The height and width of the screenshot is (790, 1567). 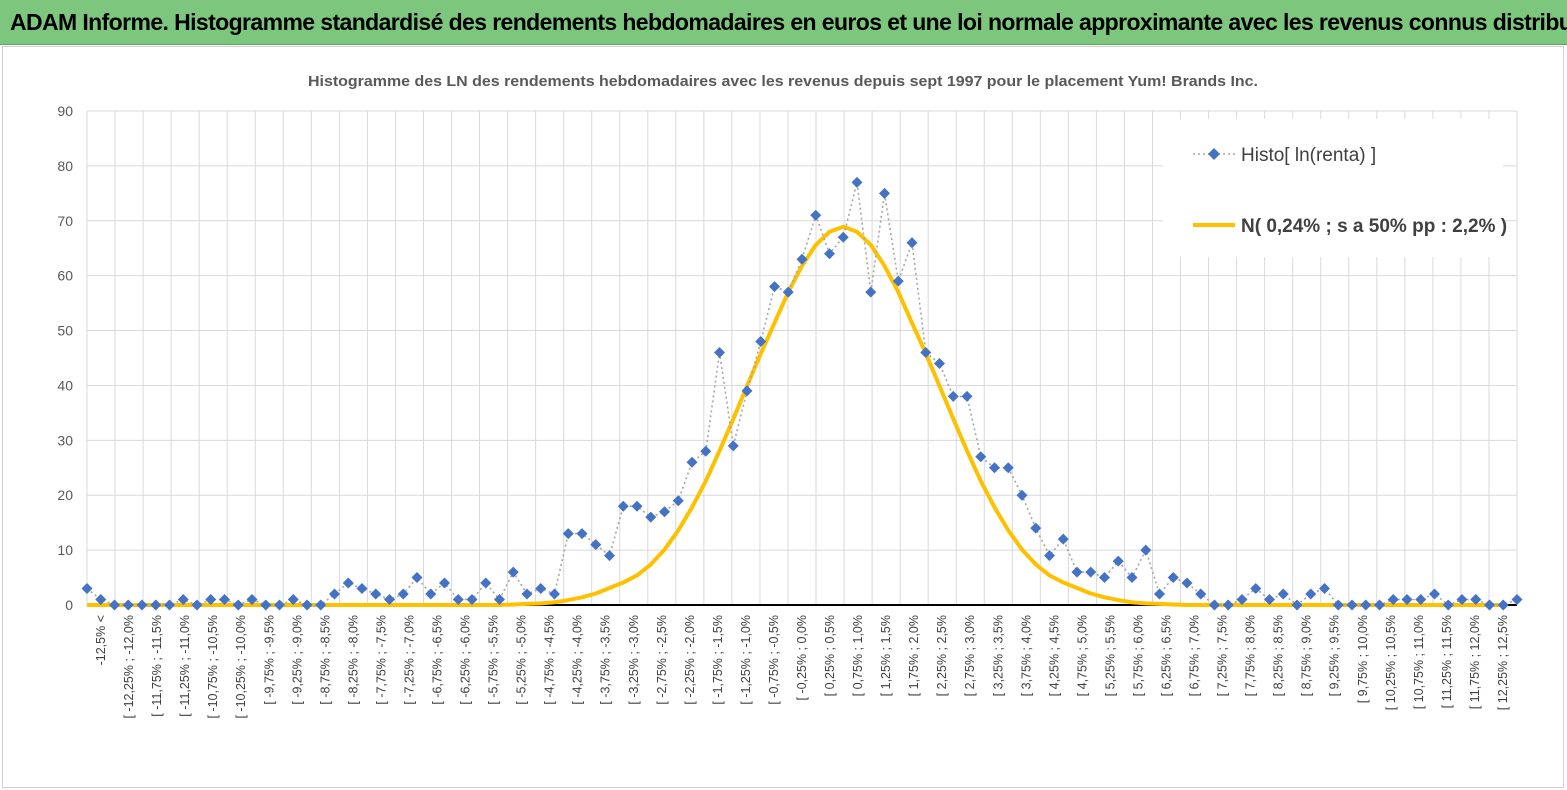 What do you see at coordinates (802, 657) in the screenshot?
I see `x-tick-label: [ -0,25% ; 0,0%` at bounding box center [802, 657].